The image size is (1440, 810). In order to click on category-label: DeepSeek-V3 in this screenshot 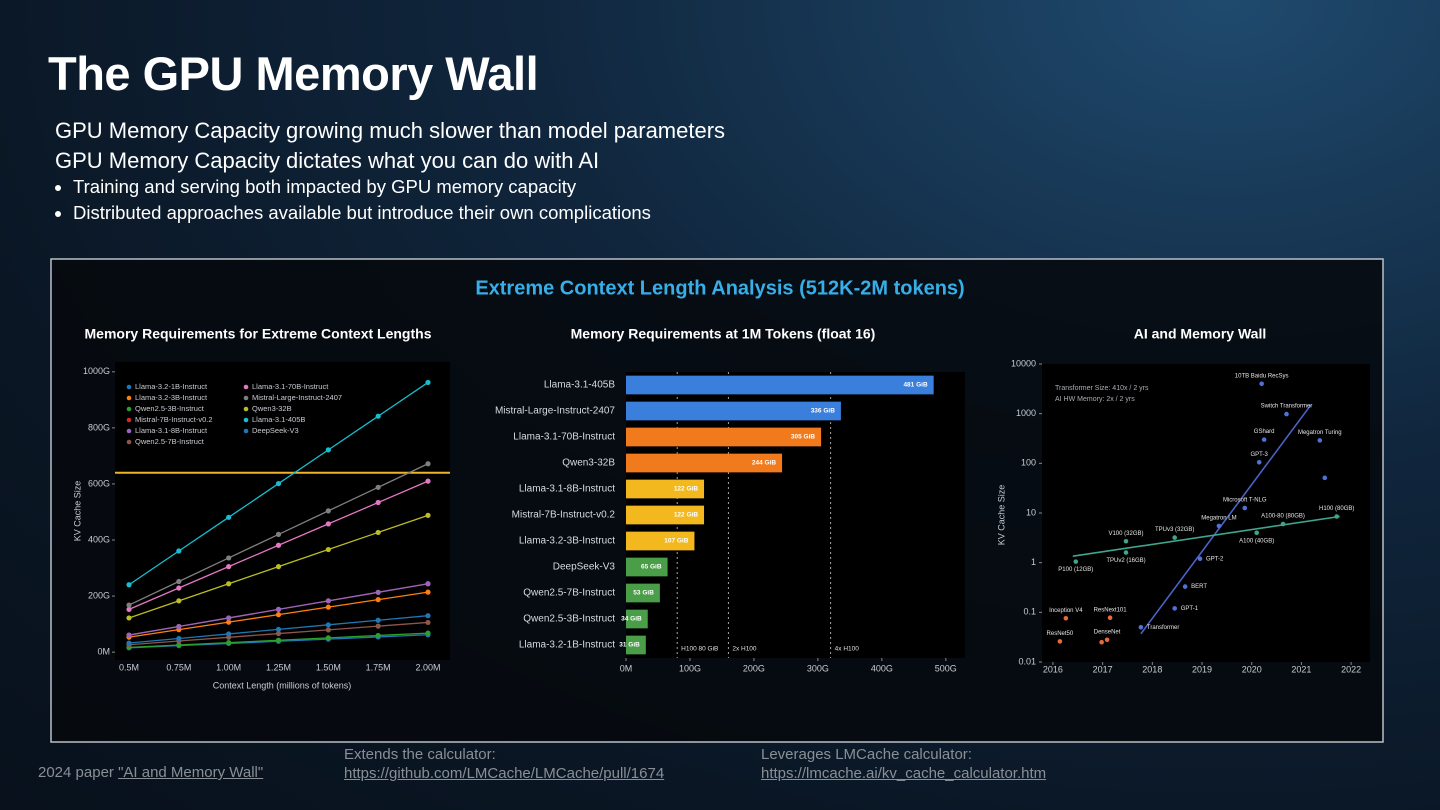, I will do `click(584, 567)`.